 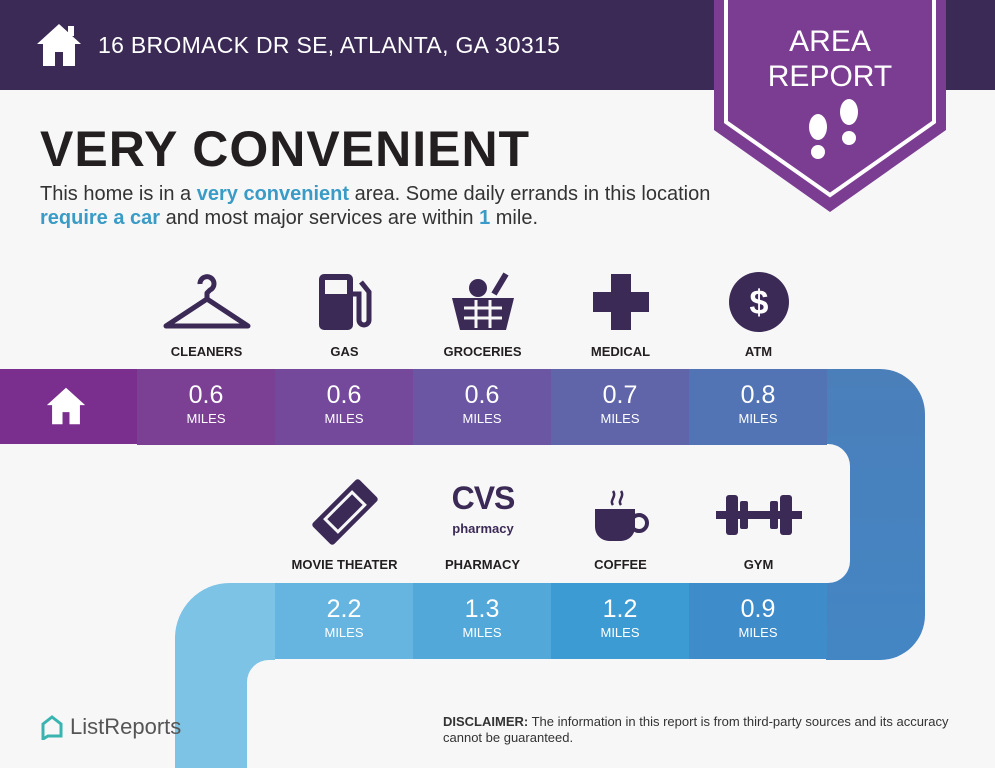 I want to click on poi-label: GROCERIES, so click(x=482, y=351).